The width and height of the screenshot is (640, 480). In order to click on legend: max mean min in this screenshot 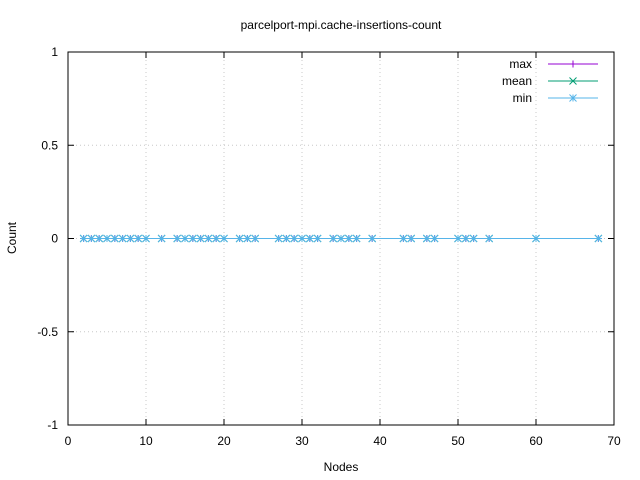, I will do `click(550, 81)`.